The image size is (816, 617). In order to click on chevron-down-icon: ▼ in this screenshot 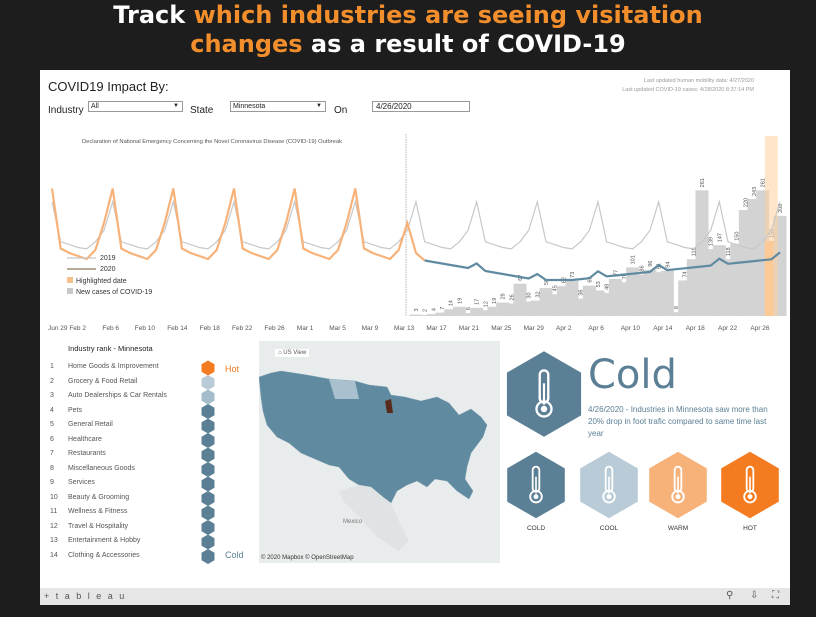, I will do `click(176, 106)`.